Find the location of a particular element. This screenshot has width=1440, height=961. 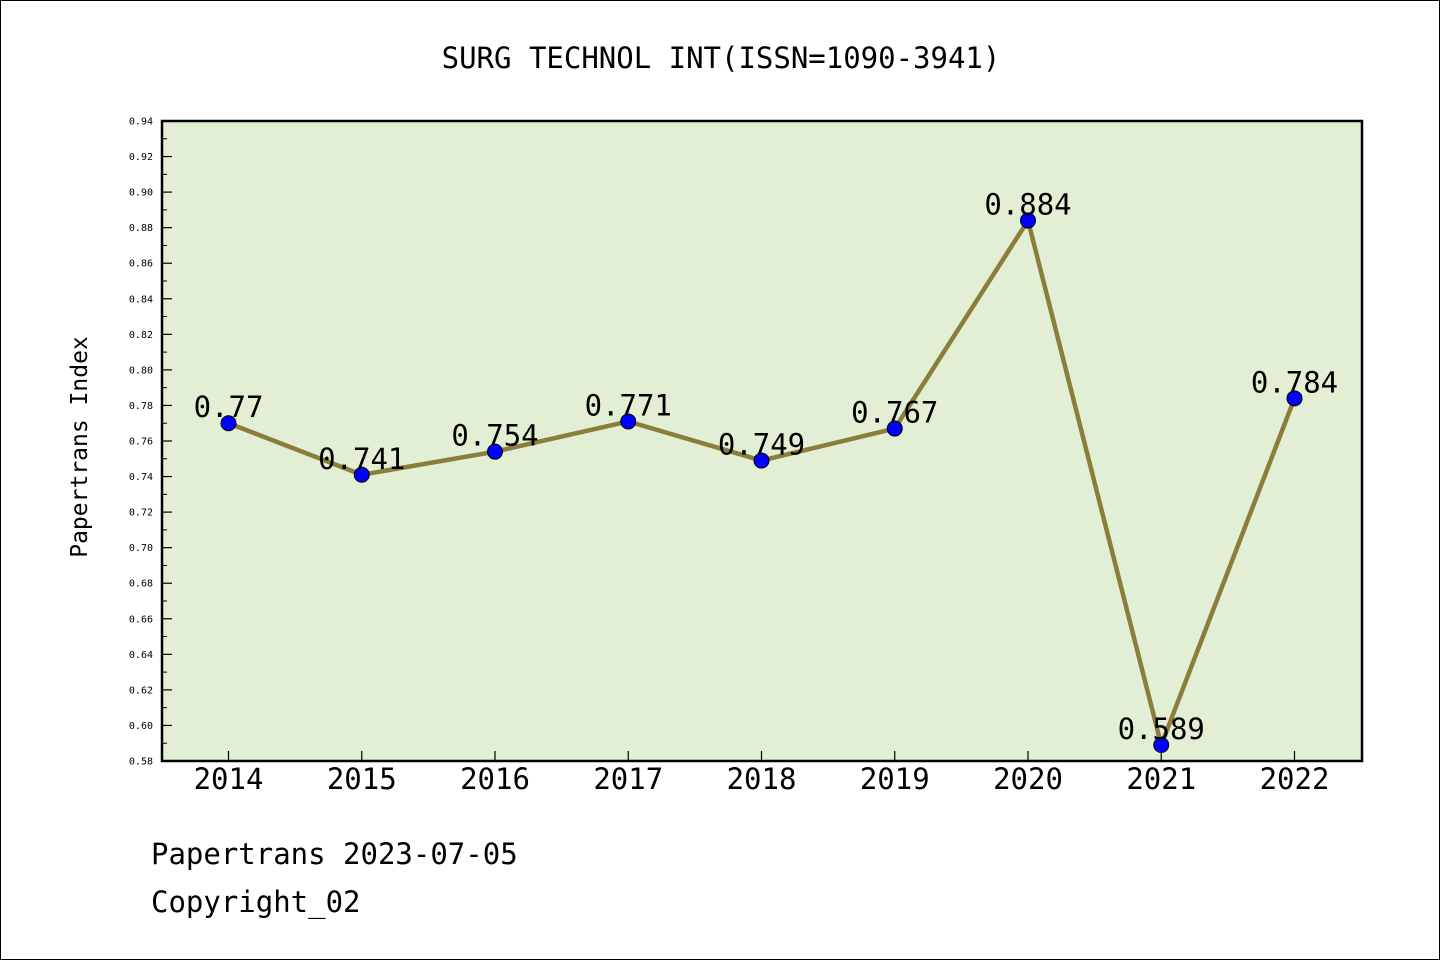

x-axis: 2014 2015 2016 2017 2018 2019 2020 2021 2022 is located at coordinates (762, 773).